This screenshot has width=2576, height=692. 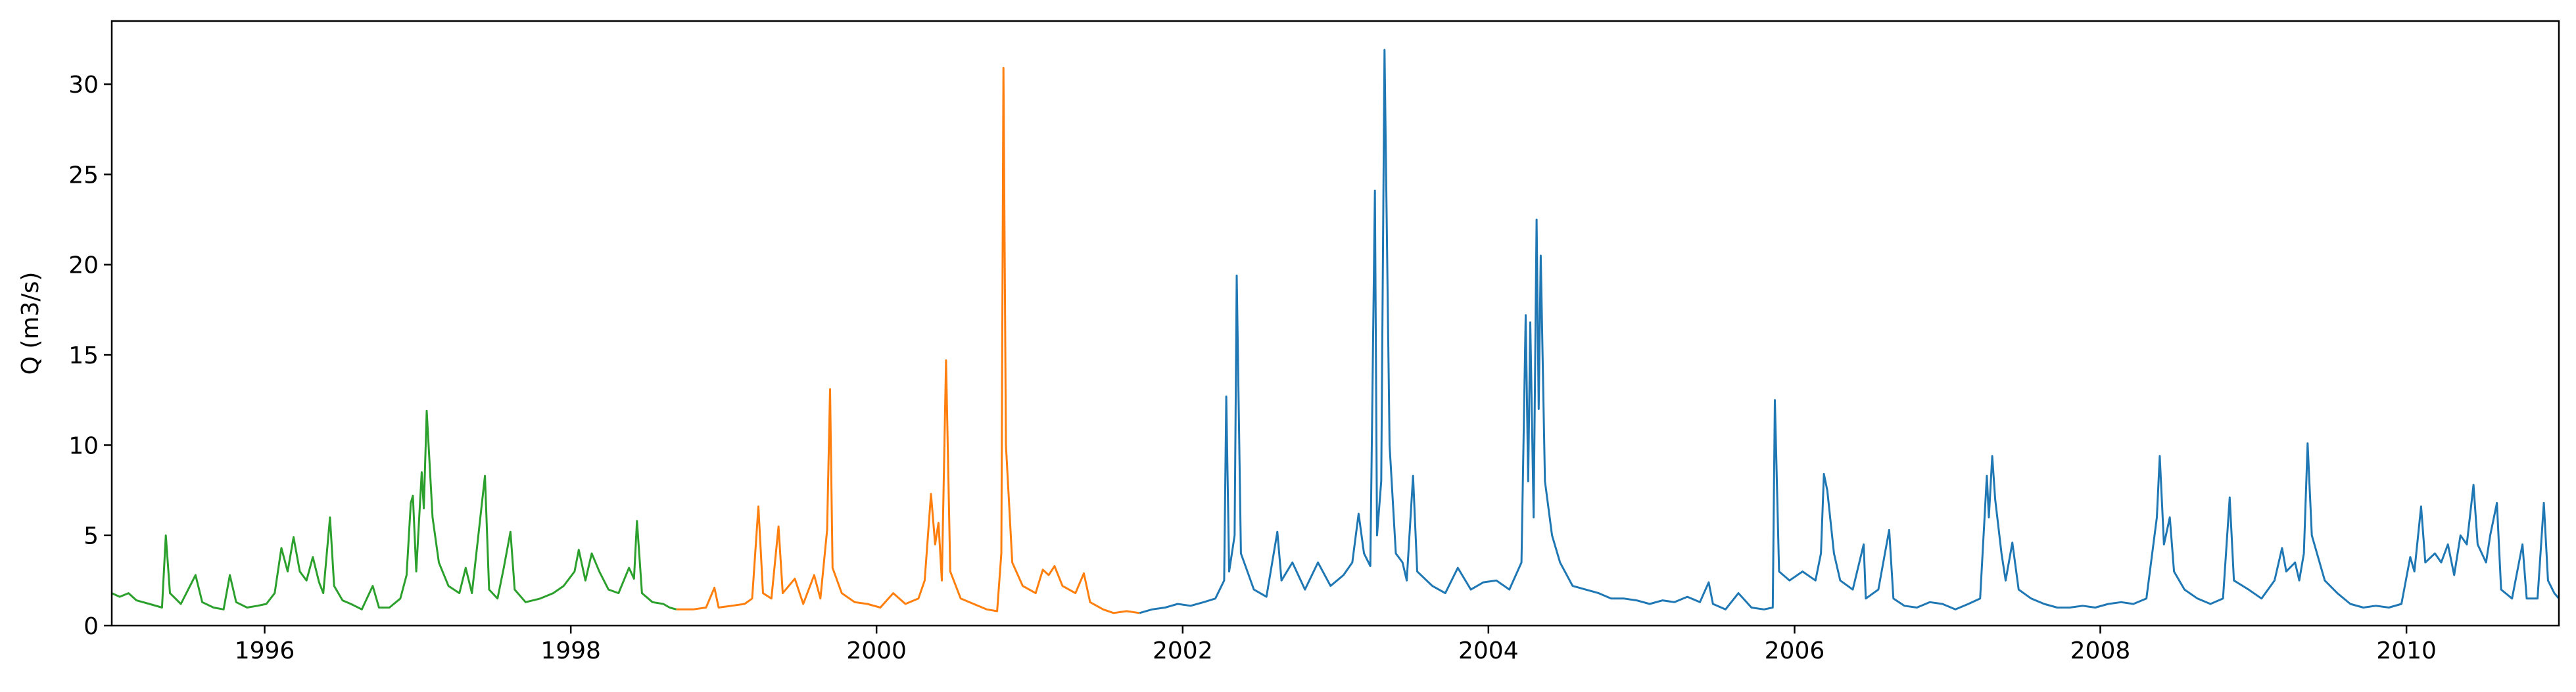 What do you see at coordinates (84, 85) in the screenshot?
I see `y-tick-label: 30` at bounding box center [84, 85].